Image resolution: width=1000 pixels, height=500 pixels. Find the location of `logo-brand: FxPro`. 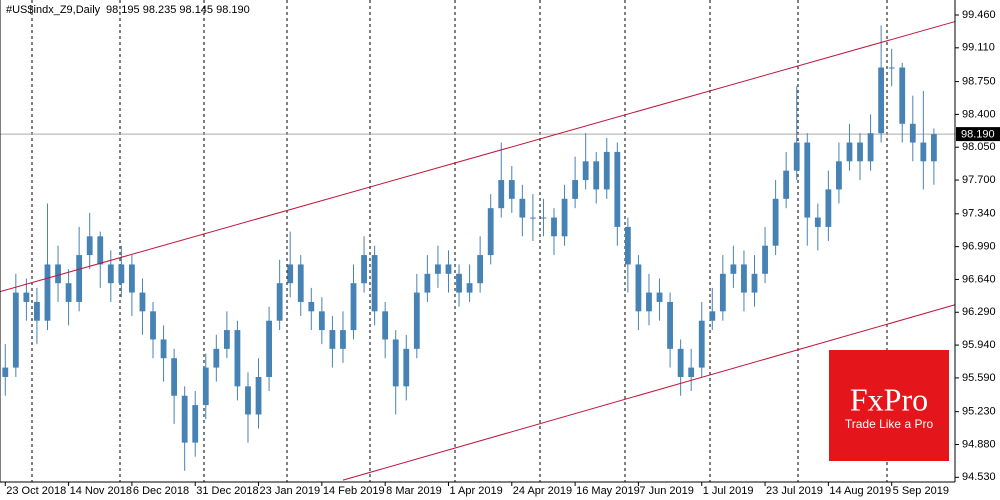

logo-brand: FxPro is located at coordinates (889, 399).